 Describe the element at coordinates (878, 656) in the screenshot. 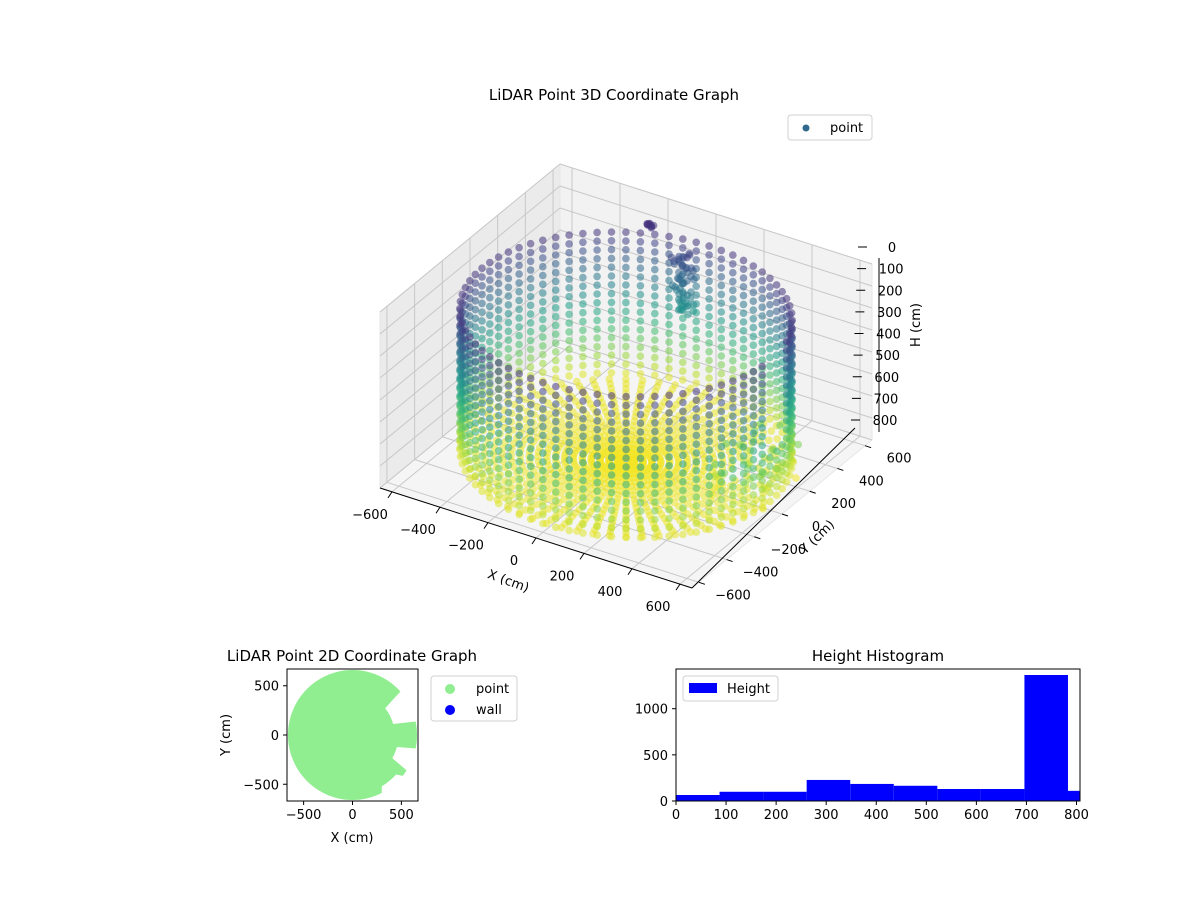

I see `histogram-title: Height Histogram` at that location.